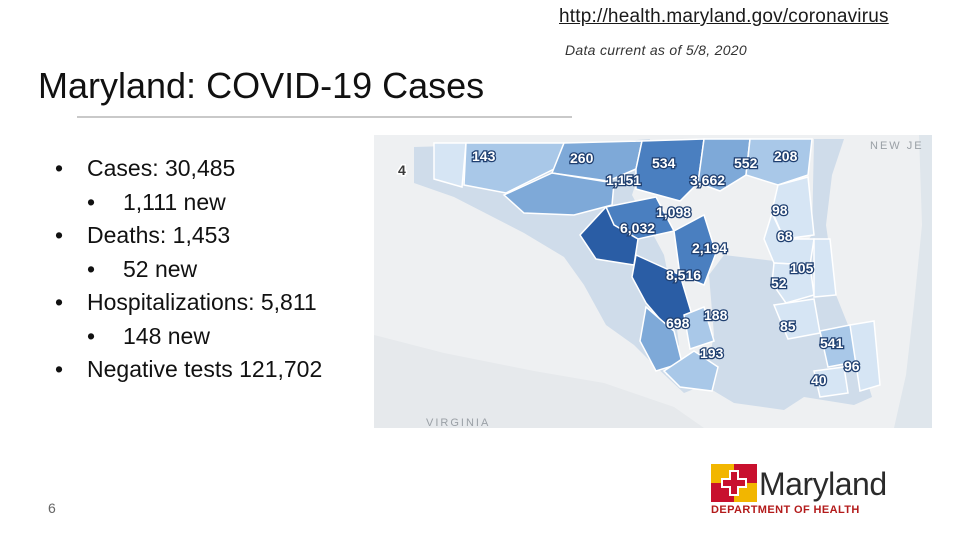  Describe the element at coordinates (484, 156) in the screenshot. I see `count-label: 143` at that location.